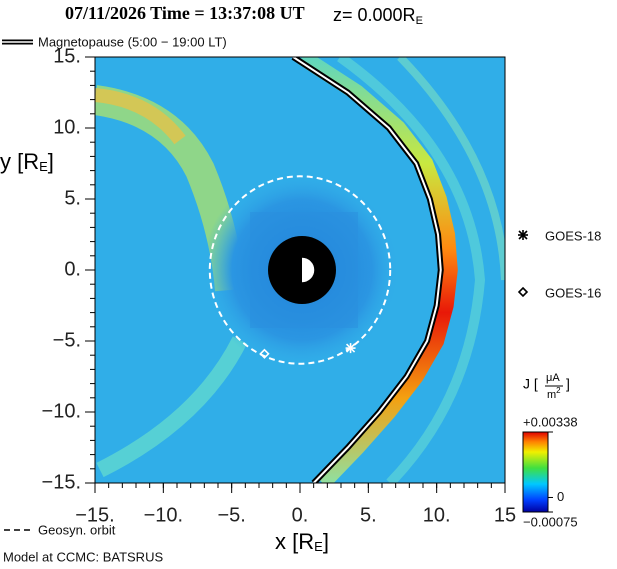  Describe the element at coordinates (163, 515) in the screenshot. I see `x-tick-label: −10.` at that location.